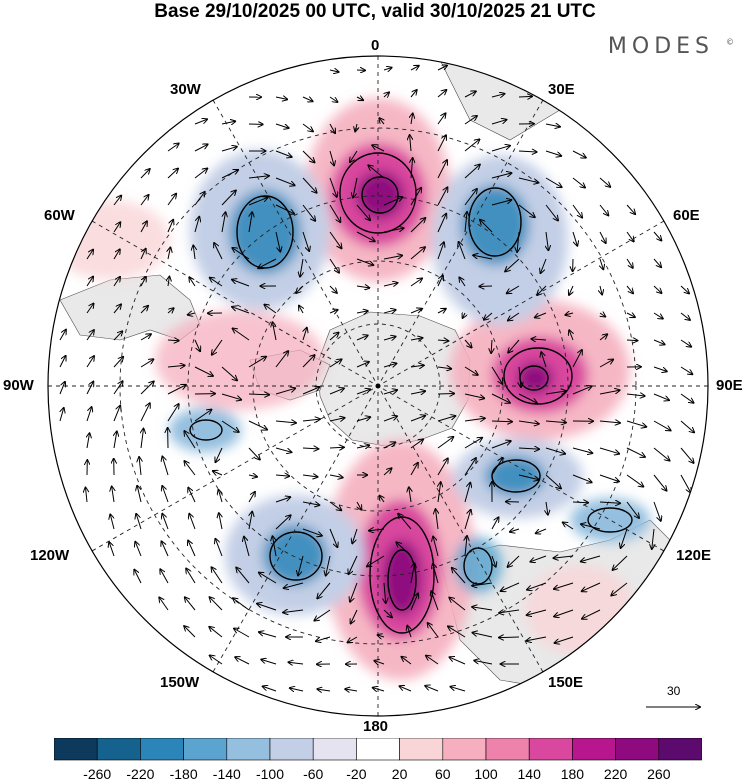 This screenshot has width=750, height=783. Describe the element at coordinates (18, 385) in the screenshot. I see `lon-label-90w: 90W` at that location.